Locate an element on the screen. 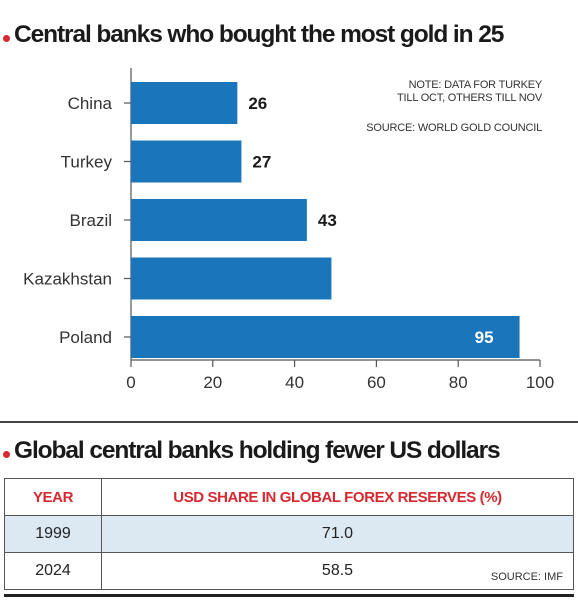  row-value: 71.0 is located at coordinates (337, 534).